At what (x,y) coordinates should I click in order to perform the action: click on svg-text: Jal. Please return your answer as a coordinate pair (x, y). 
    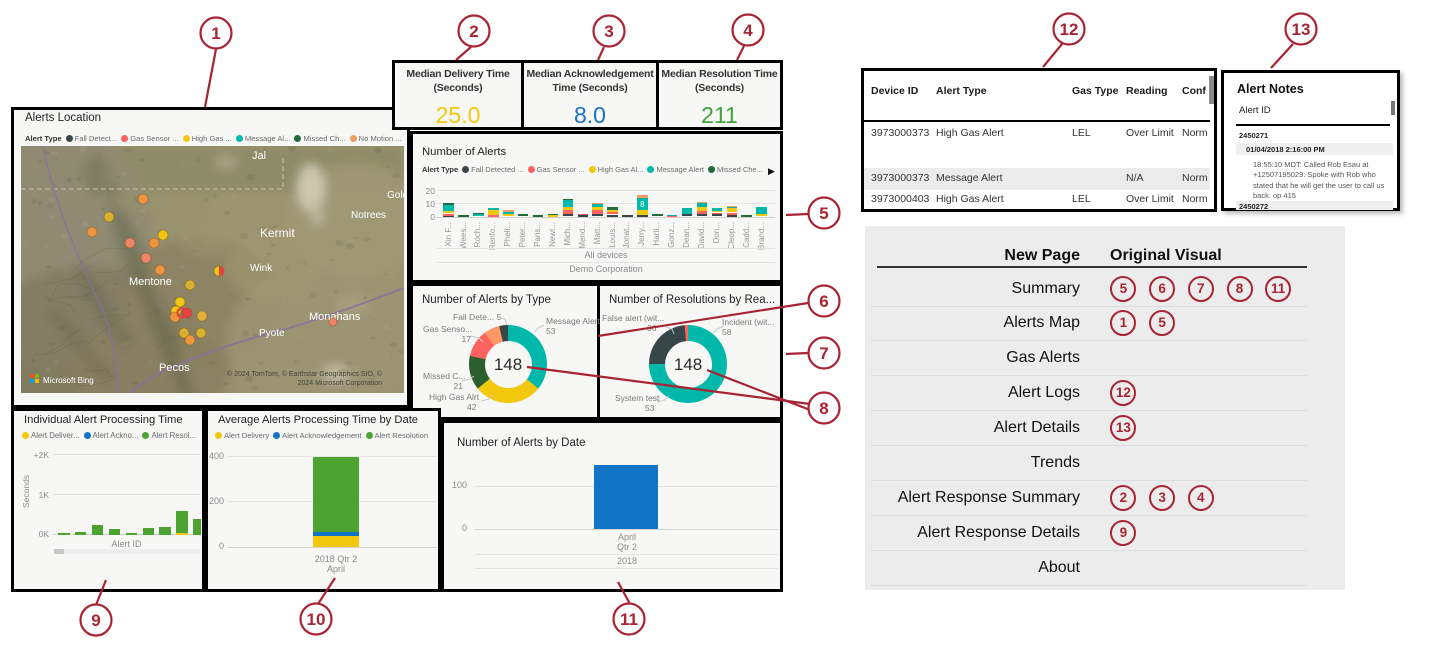
    Looking at the image, I should click on (259, 156).